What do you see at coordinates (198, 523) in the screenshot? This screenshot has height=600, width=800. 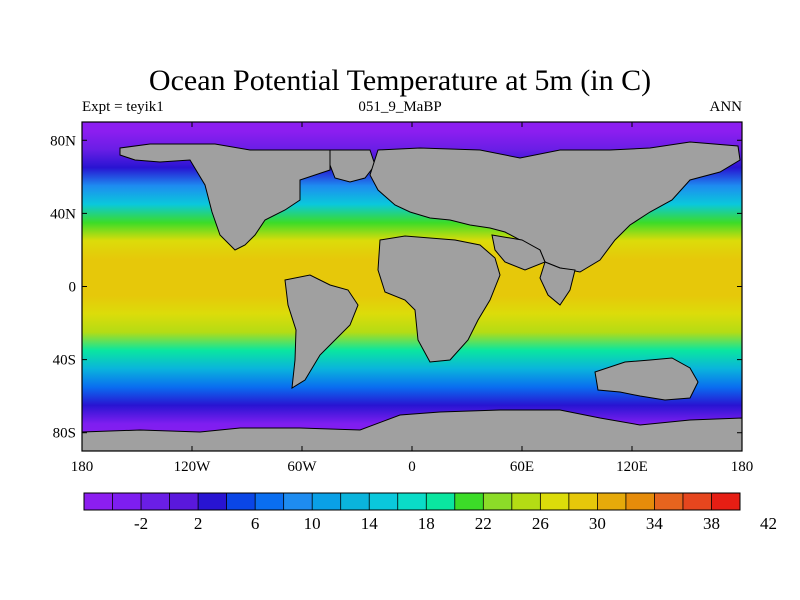 I see `colorbar-label: 2` at bounding box center [198, 523].